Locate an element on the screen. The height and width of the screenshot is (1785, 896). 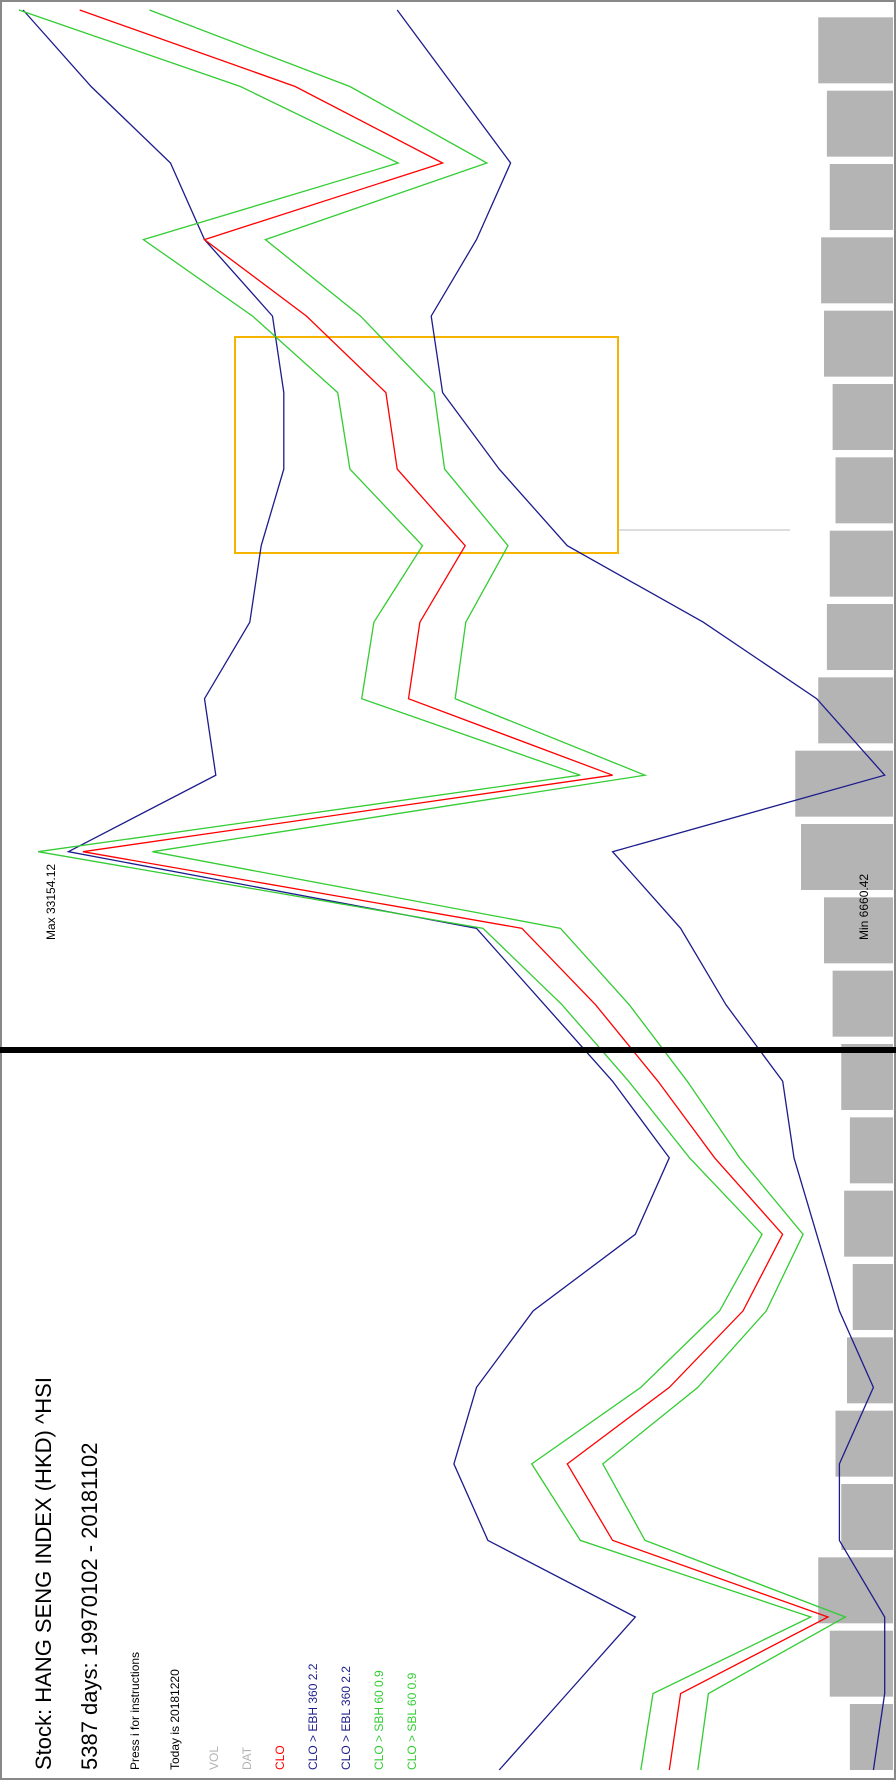
legend-entry: CLO > SBL 60 0.9 is located at coordinates (412, 1721).